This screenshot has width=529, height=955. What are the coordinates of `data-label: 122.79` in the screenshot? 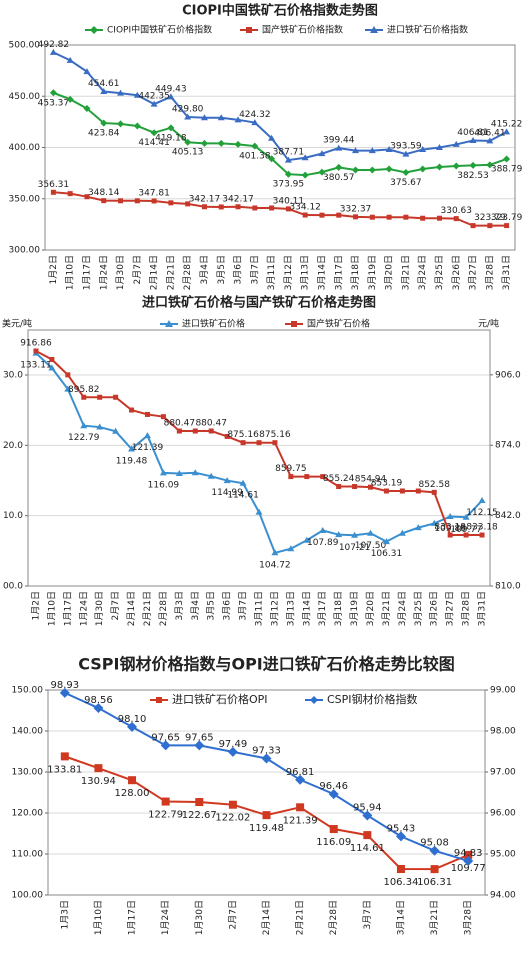 It's located at (165, 815).